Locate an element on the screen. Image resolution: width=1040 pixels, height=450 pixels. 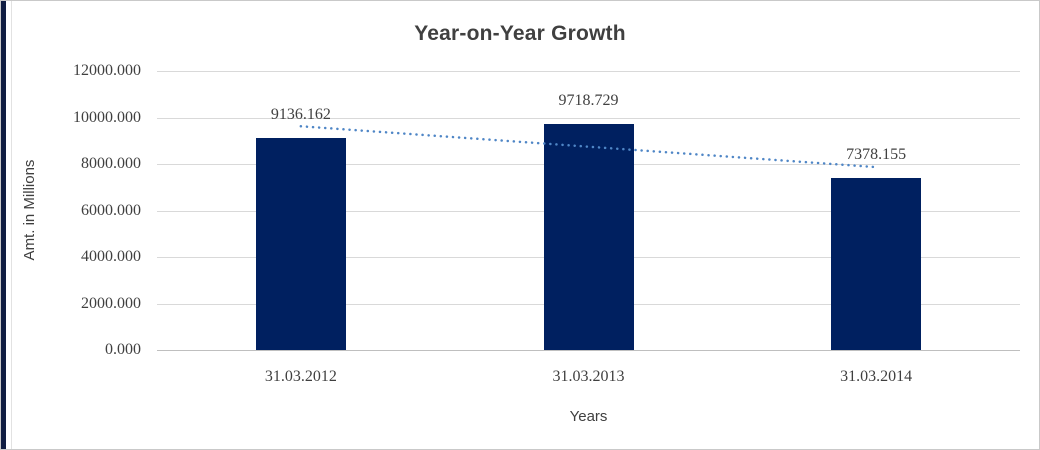
bar-31.03.2012 is located at coordinates (300, 243).